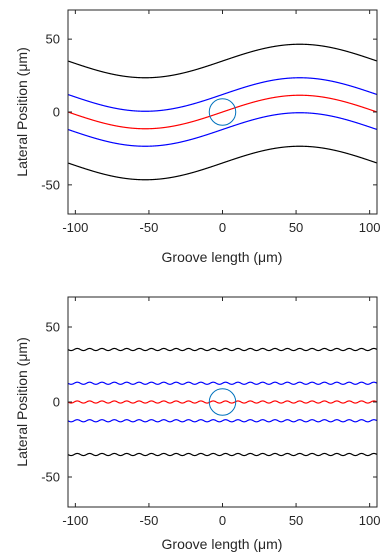 This screenshot has width=384, height=555. I want to click on top-series-inner-upper, so click(222, 94).